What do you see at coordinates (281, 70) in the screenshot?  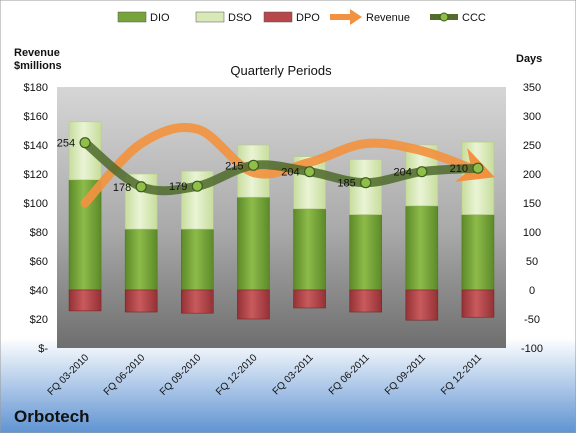 I see `chart-title: Quarterly Periods` at bounding box center [281, 70].